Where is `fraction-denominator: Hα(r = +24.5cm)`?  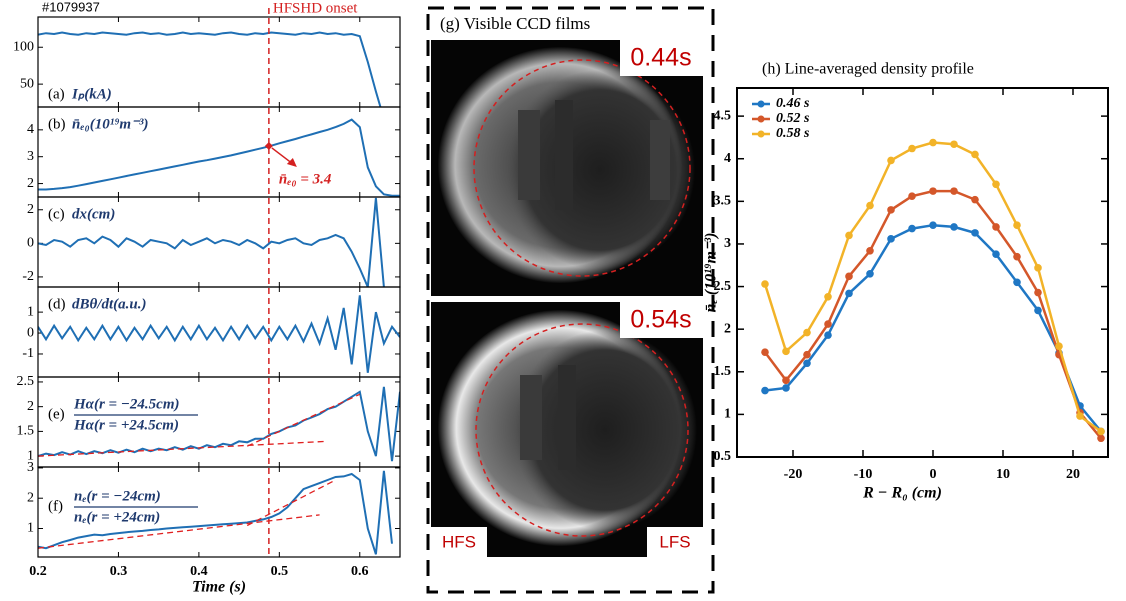
fraction-denominator: Hα(r = +24.5cm) is located at coordinates (126, 425).